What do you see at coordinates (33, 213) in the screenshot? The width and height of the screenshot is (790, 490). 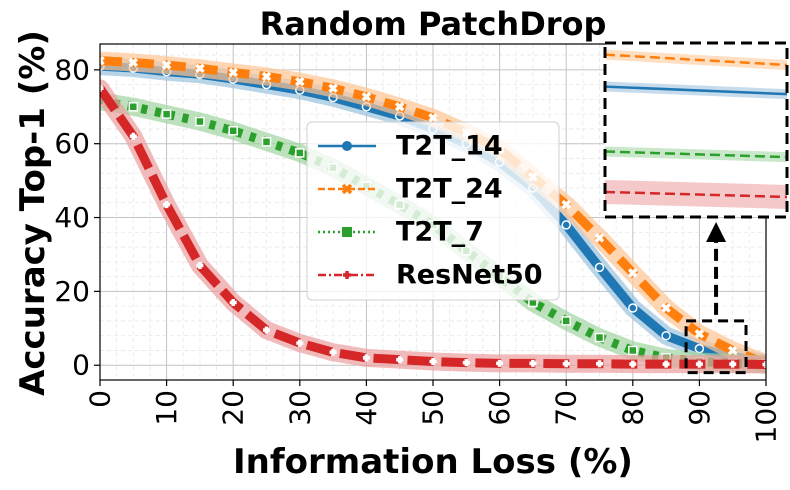 I see `y-axis-label: Accuracy Top-1 (%)` at bounding box center [33, 213].